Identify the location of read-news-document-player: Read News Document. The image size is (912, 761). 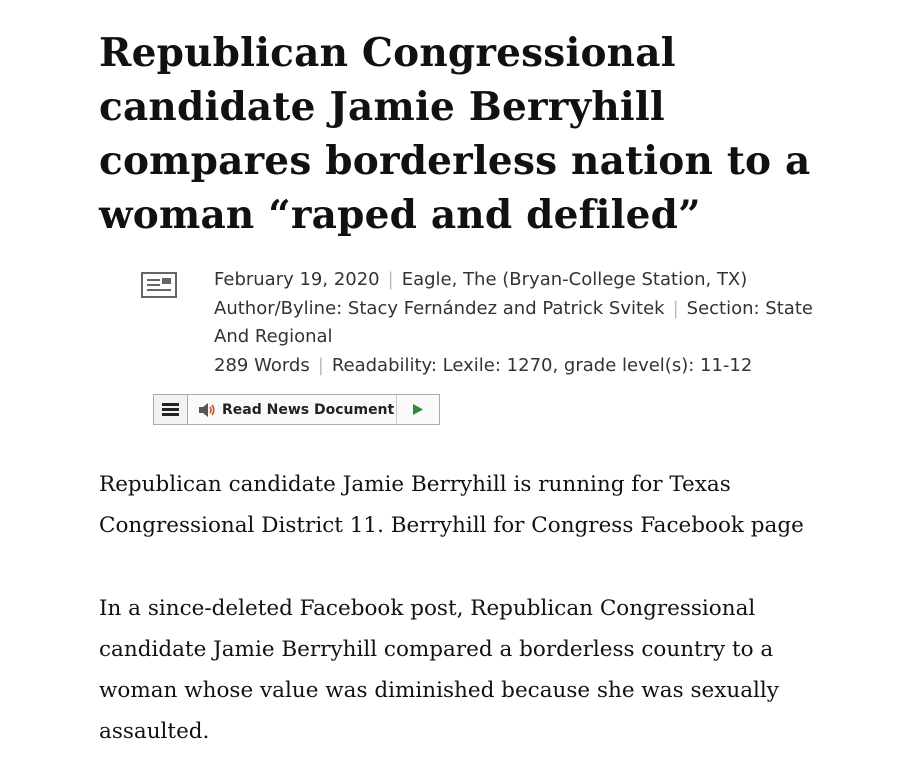
(296, 409).